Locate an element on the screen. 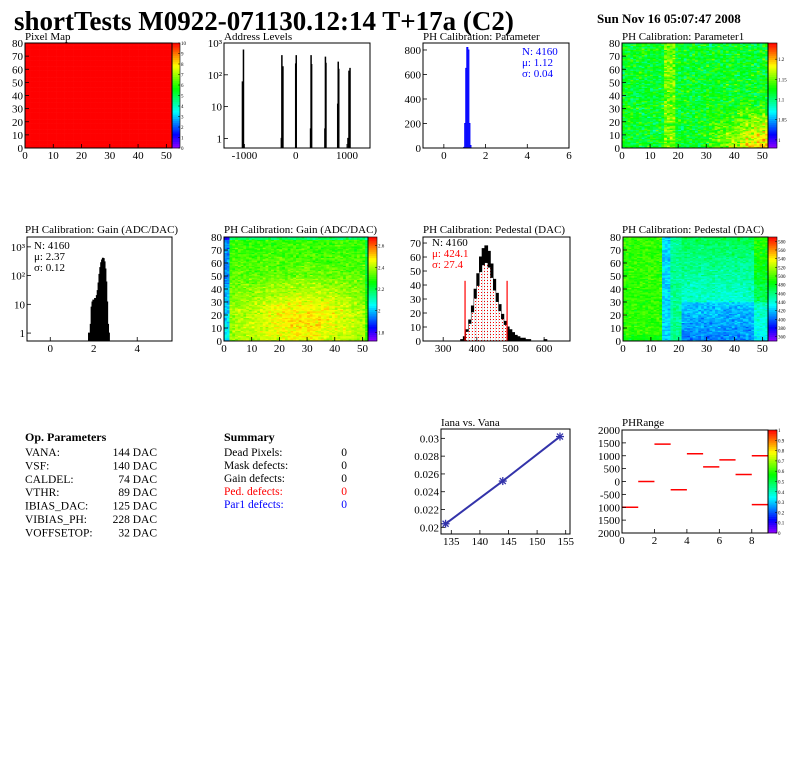 This screenshot has height=772, width=796. op-param-value: 125 DAC is located at coordinates (135, 507).